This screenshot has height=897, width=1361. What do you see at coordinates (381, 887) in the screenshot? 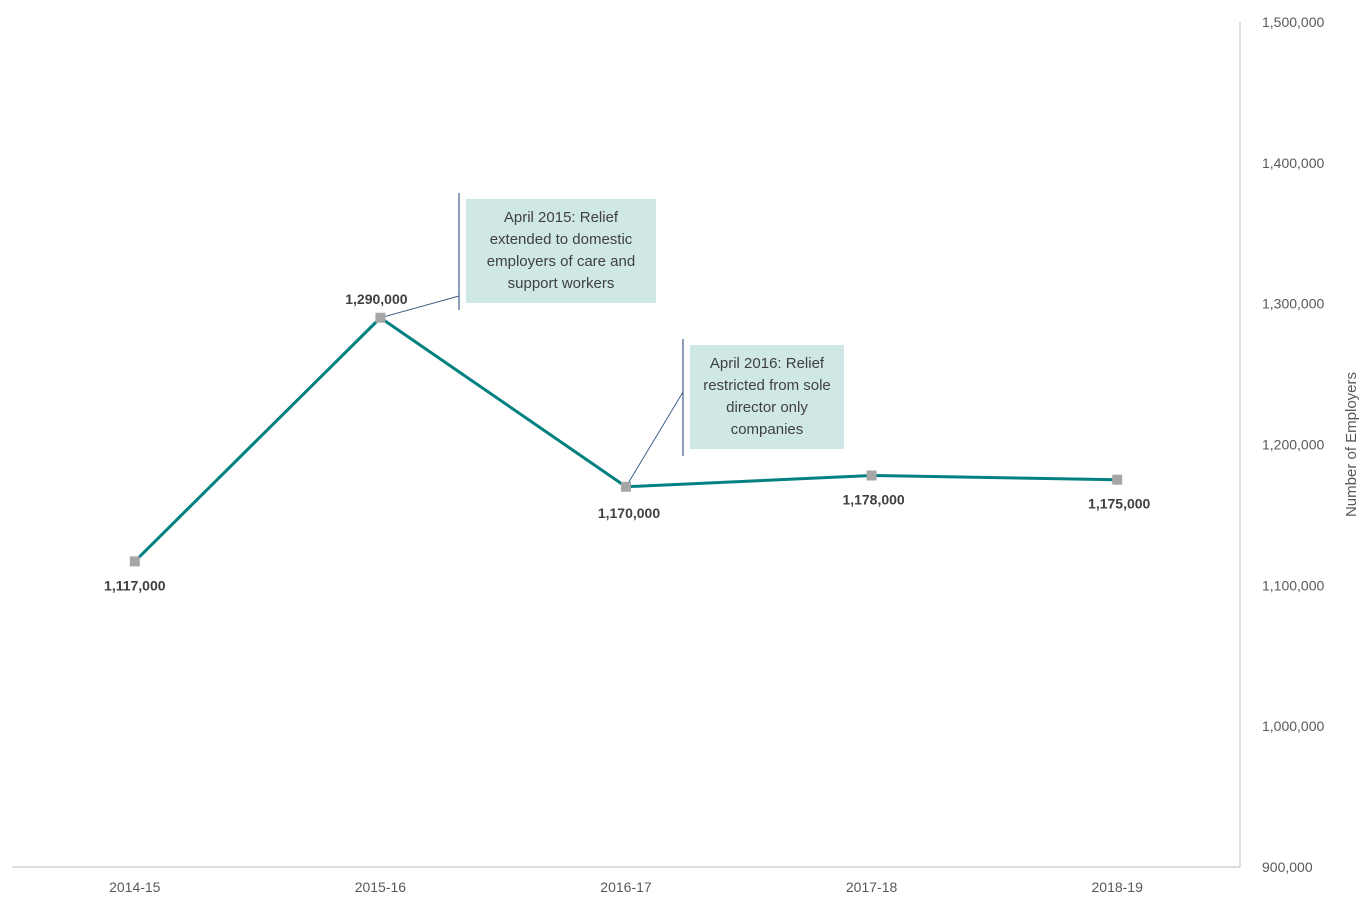
I see `x-tick-label: 2015-16` at bounding box center [381, 887].